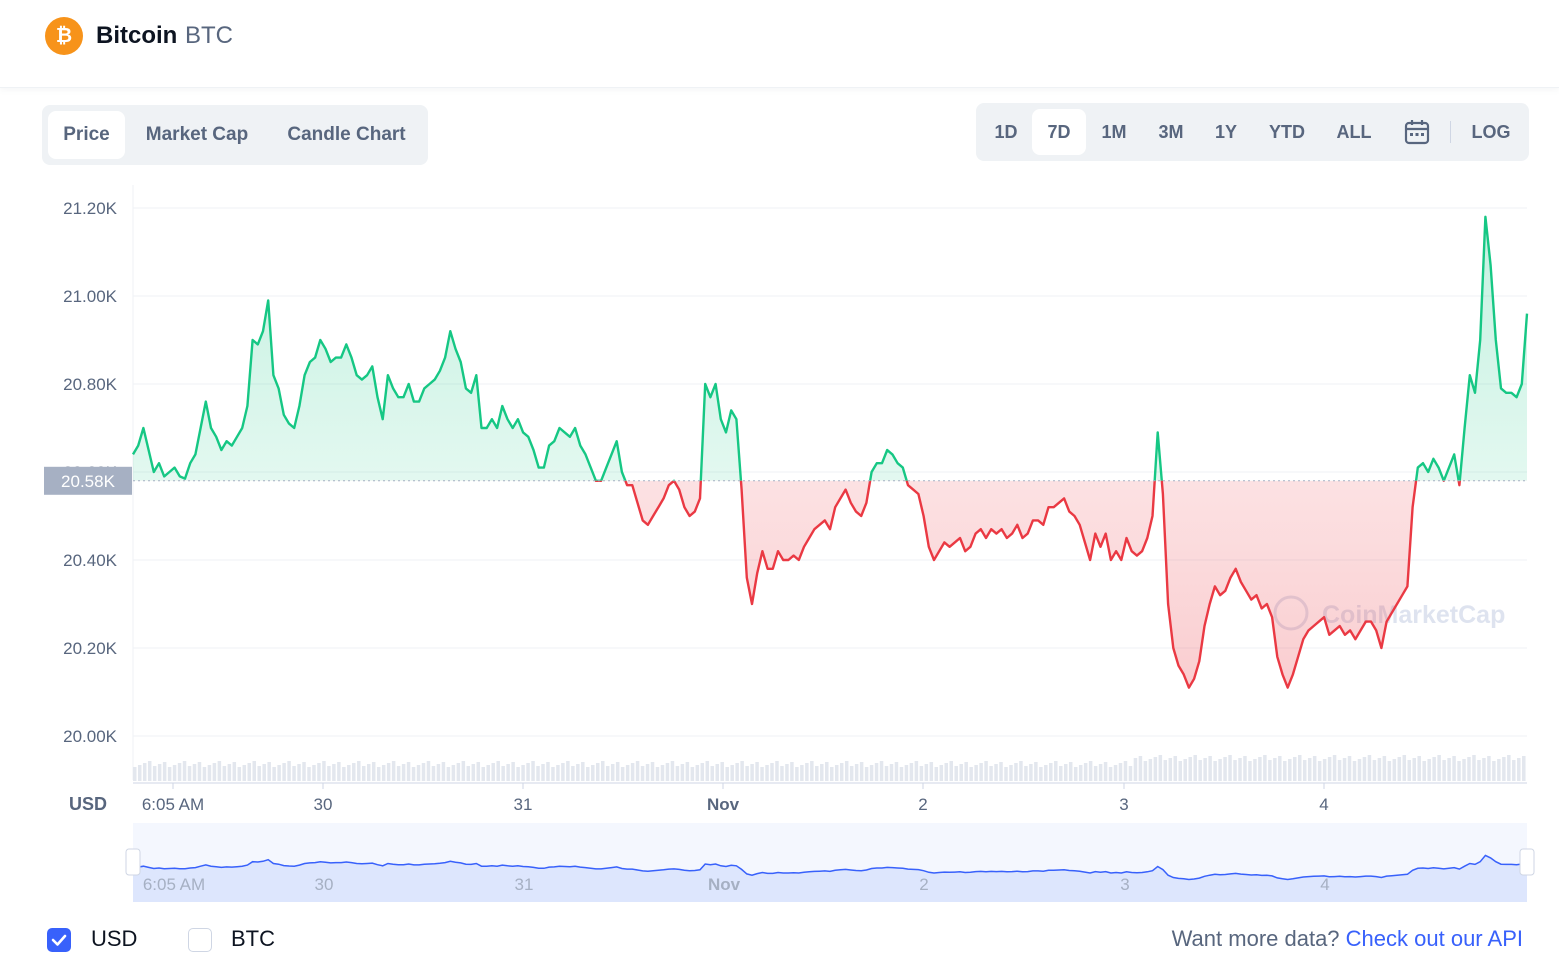 Image resolution: width=1559 pixels, height=973 pixels. Describe the element at coordinates (1059, 132) in the screenshot. I see `range-7d-button: 7D` at that location.